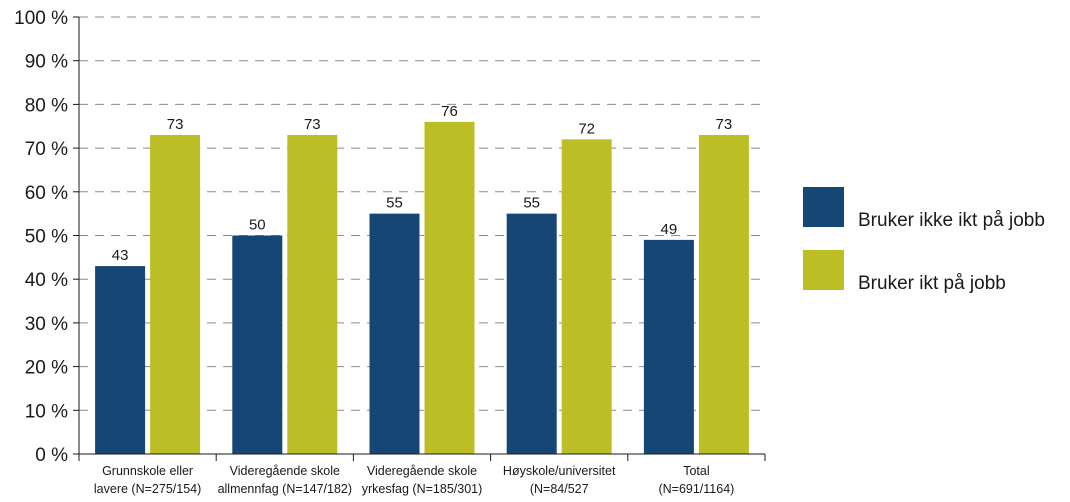 The image size is (1070, 502). I want to click on data-label: 43, so click(120, 255).